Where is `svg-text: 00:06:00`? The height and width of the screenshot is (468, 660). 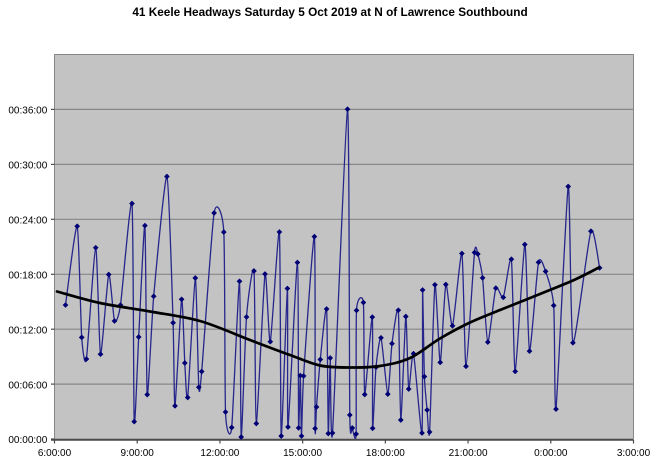 svg-text: 00:06:00 is located at coordinates (27, 385).